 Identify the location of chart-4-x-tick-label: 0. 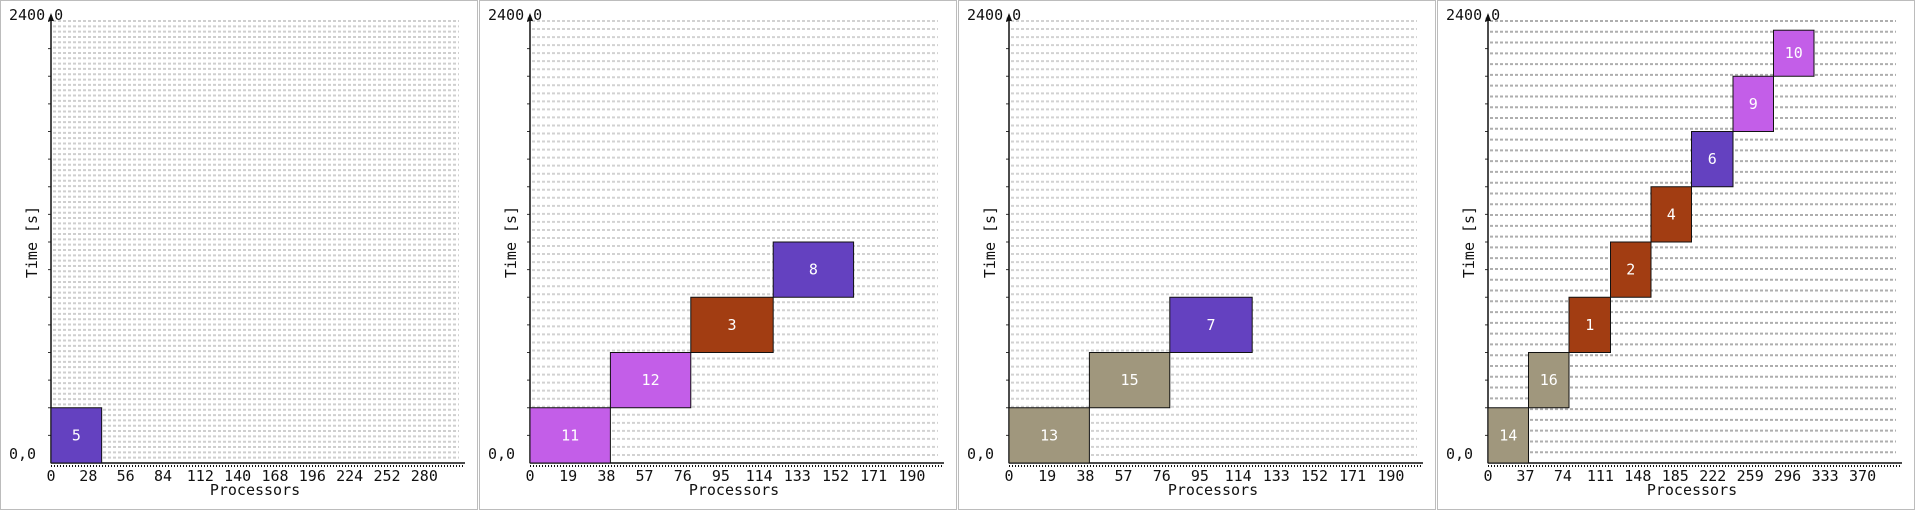
(1487, 476).